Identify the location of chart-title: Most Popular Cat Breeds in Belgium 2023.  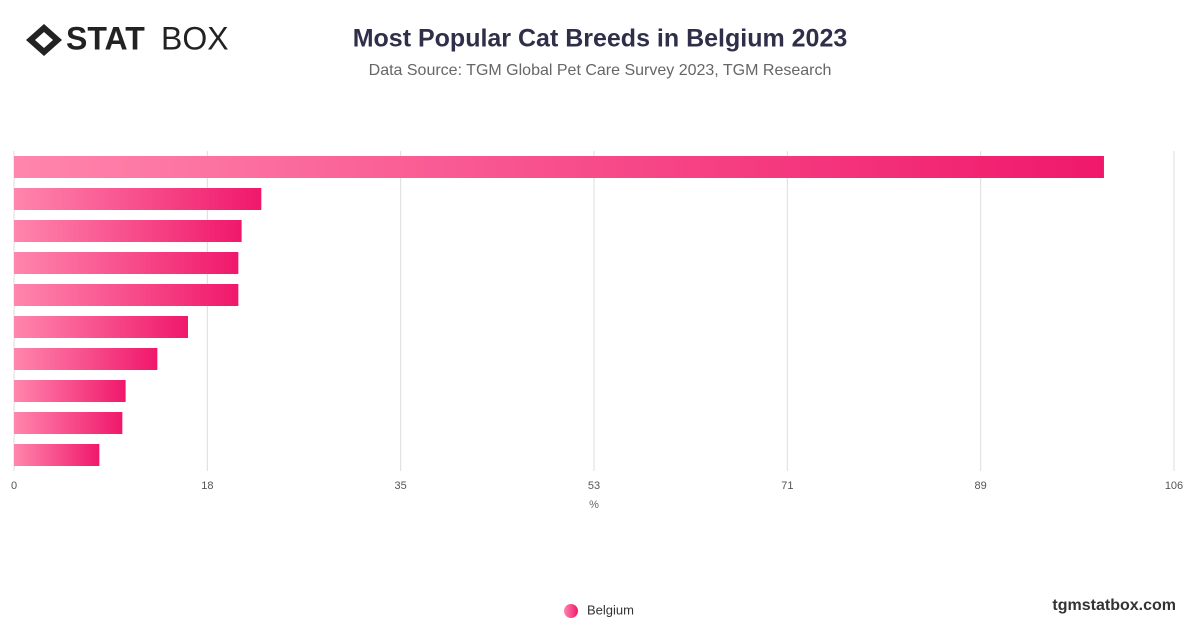
(600, 39).